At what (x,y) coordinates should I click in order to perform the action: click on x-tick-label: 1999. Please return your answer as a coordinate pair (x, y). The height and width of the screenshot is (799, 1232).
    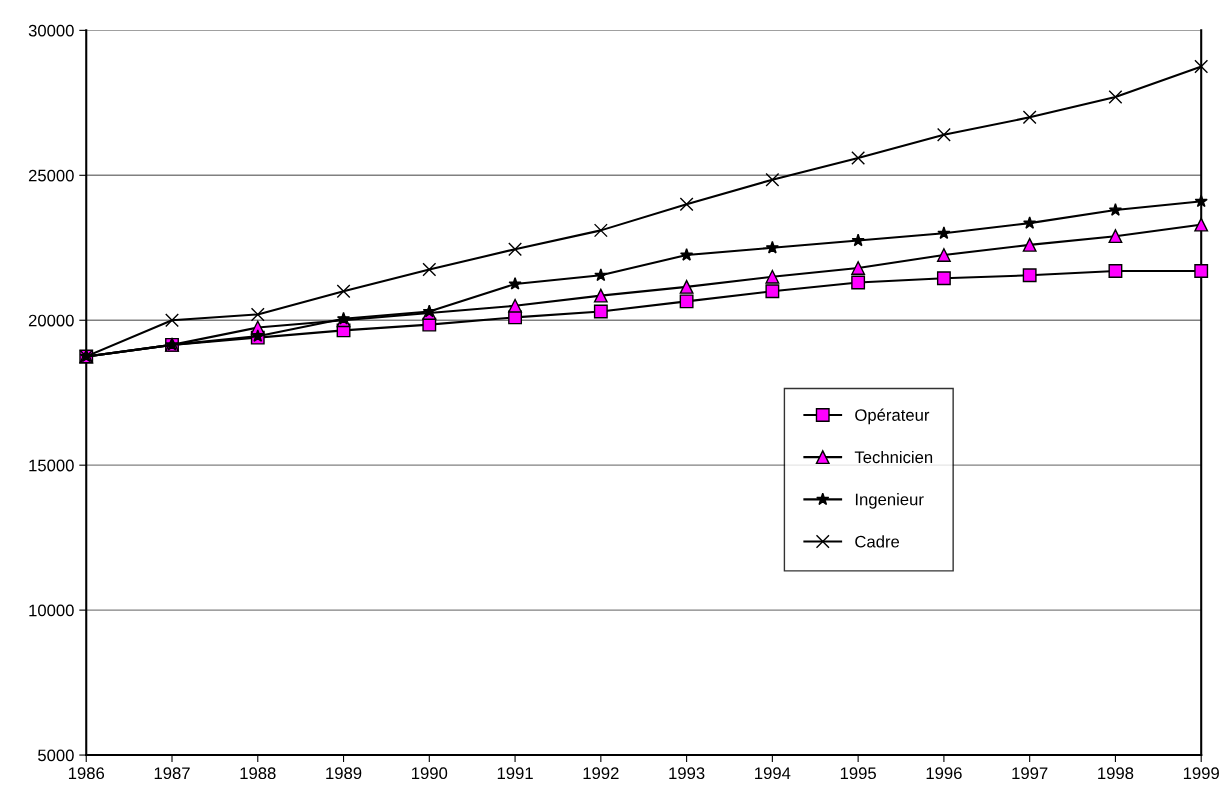
    Looking at the image, I should click on (1201, 773).